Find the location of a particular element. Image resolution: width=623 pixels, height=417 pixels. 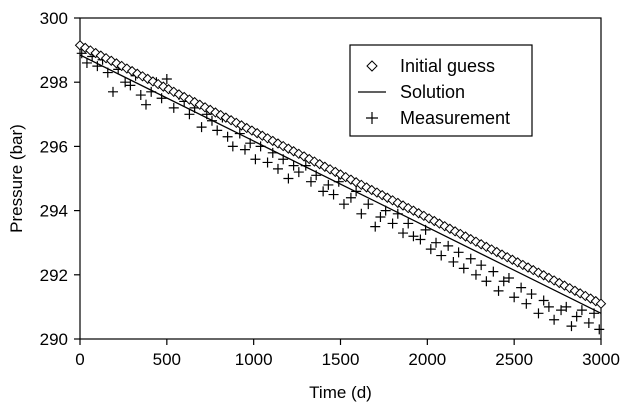

legend-measurement-marker is located at coordinates (372, 118).